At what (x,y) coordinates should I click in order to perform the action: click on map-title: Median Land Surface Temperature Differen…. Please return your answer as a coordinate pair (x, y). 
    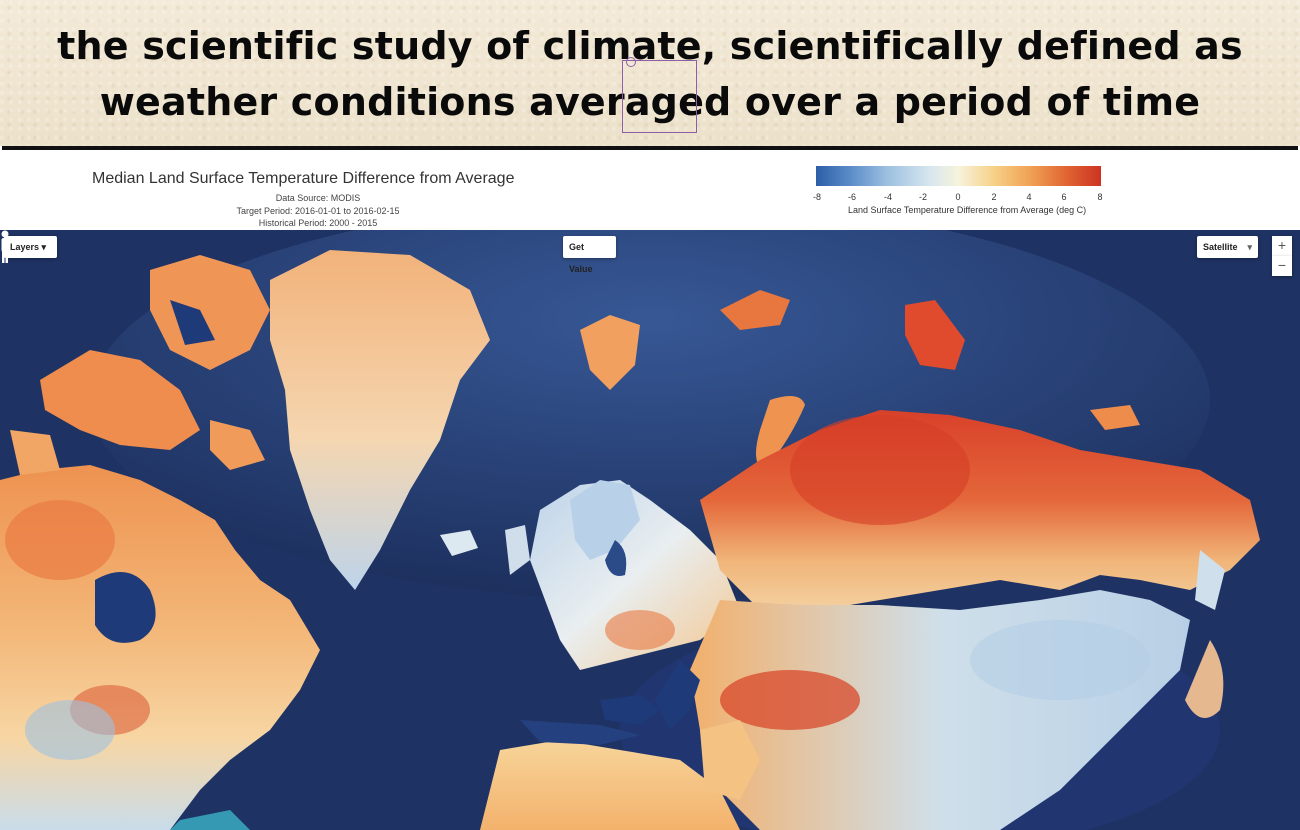
    Looking at the image, I should click on (303, 178).